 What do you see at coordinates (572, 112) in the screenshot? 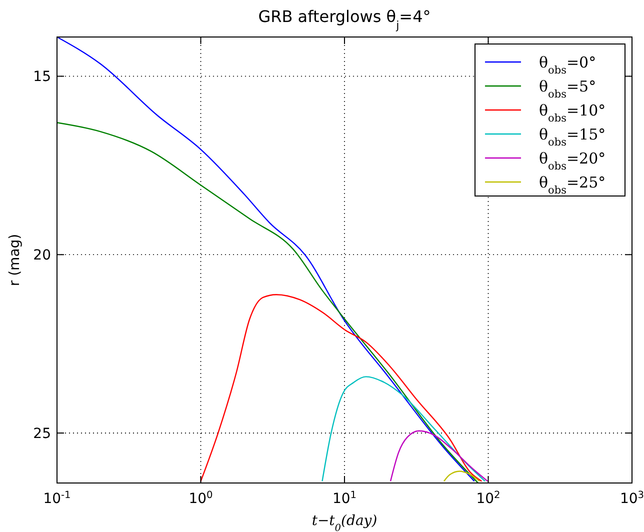
I see `legend-label: θ$_{obs}$=10°` at bounding box center [572, 112].